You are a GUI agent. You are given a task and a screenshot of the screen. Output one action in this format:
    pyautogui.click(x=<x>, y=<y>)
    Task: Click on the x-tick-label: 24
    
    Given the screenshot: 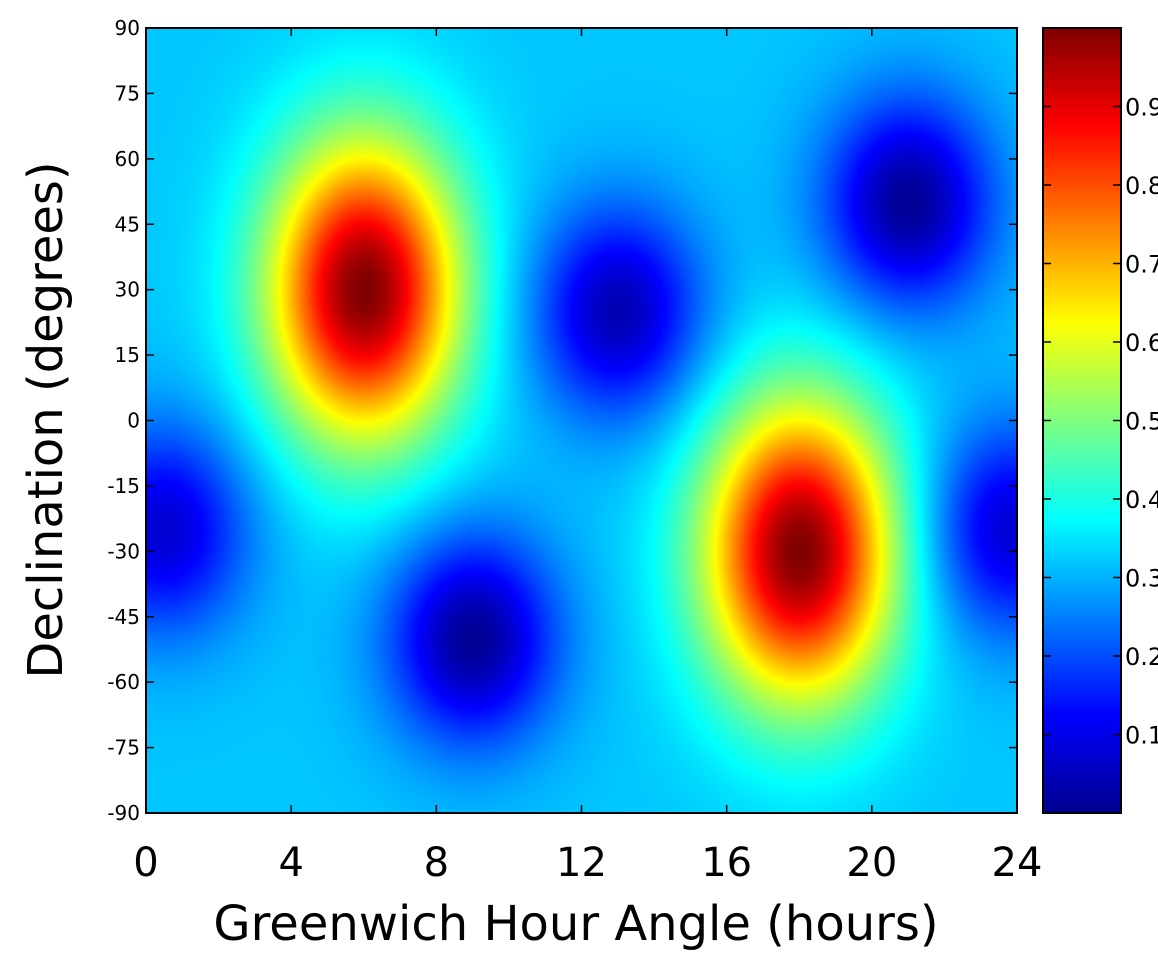 What is the action you would take?
    pyautogui.click(x=1017, y=863)
    